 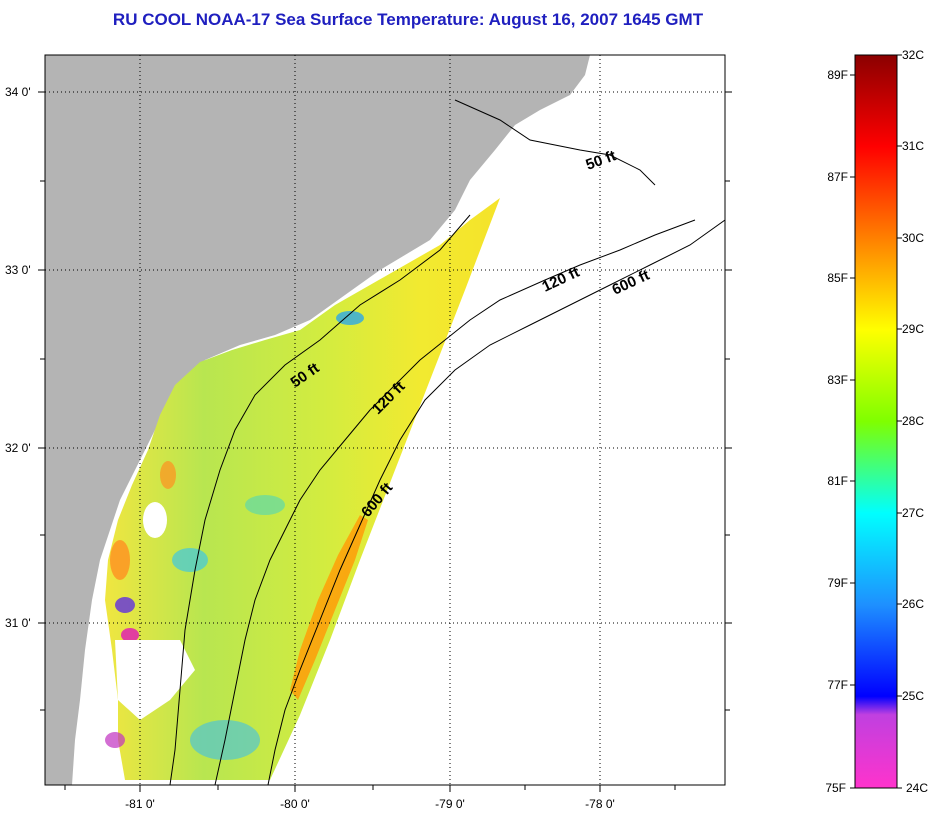 What do you see at coordinates (18, 270) in the screenshot?
I see `lat-label: 33 0'` at bounding box center [18, 270].